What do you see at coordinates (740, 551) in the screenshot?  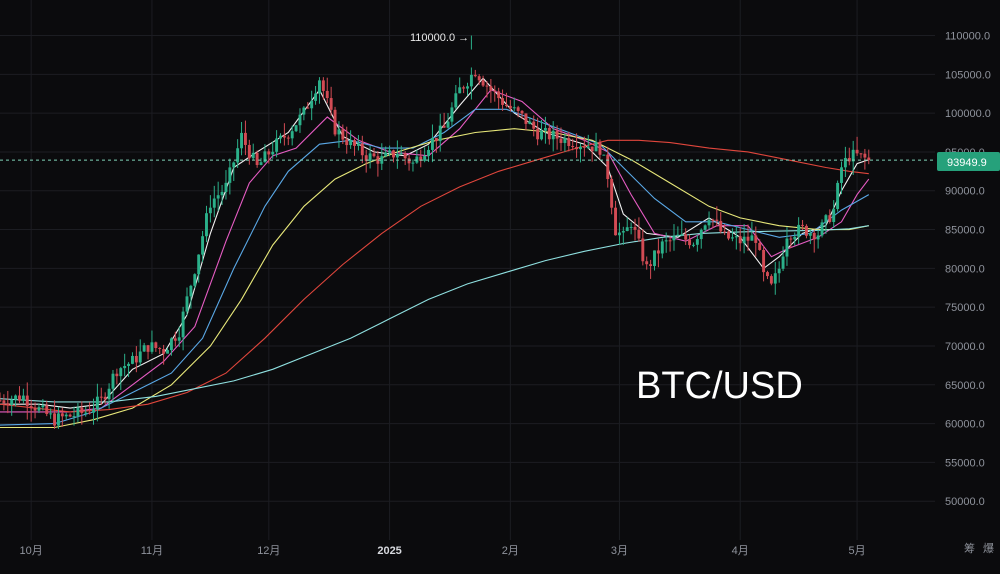 I see `x-tick-label: 4月` at bounding box center [740, 551].